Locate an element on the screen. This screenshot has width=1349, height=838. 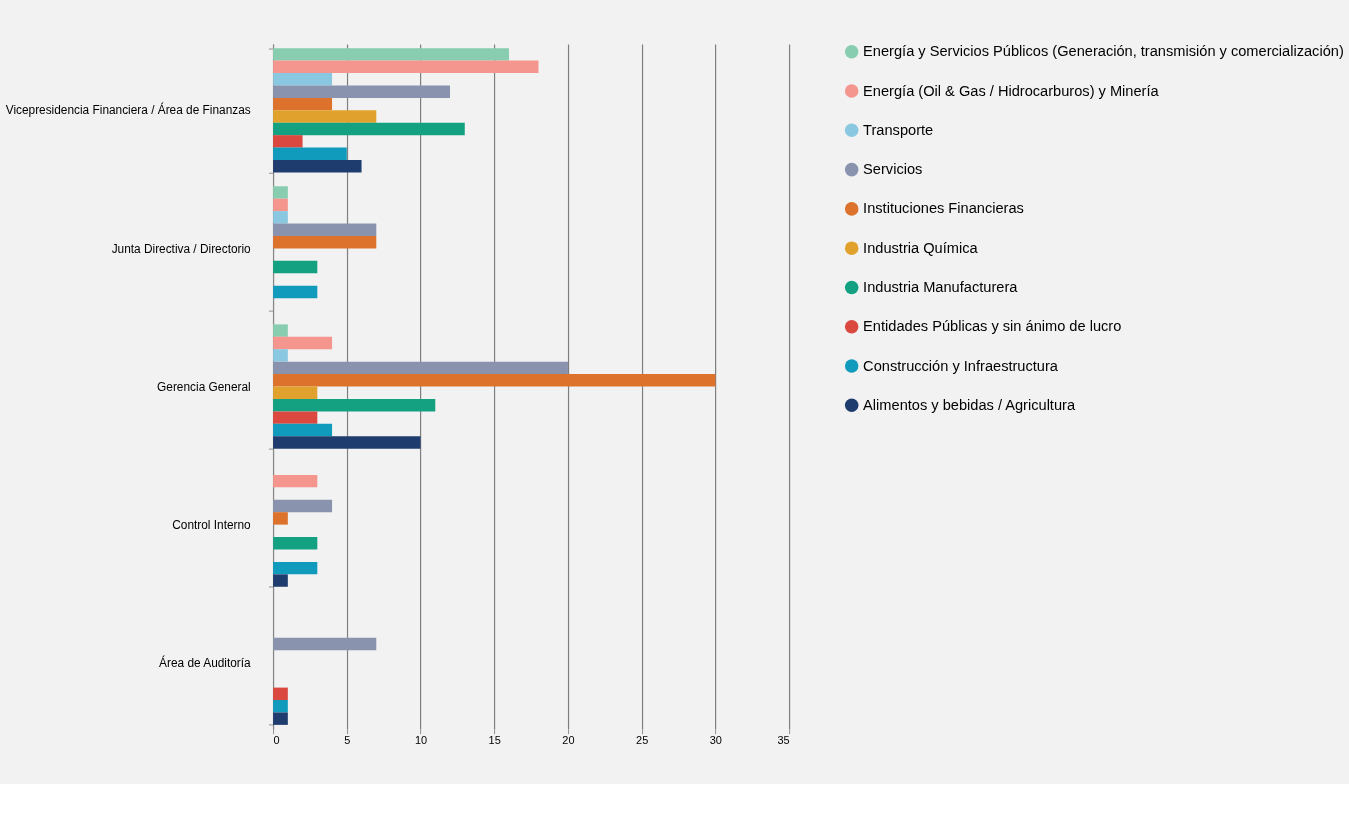
legend-label: Transporte is located at coordinates (898, 129).